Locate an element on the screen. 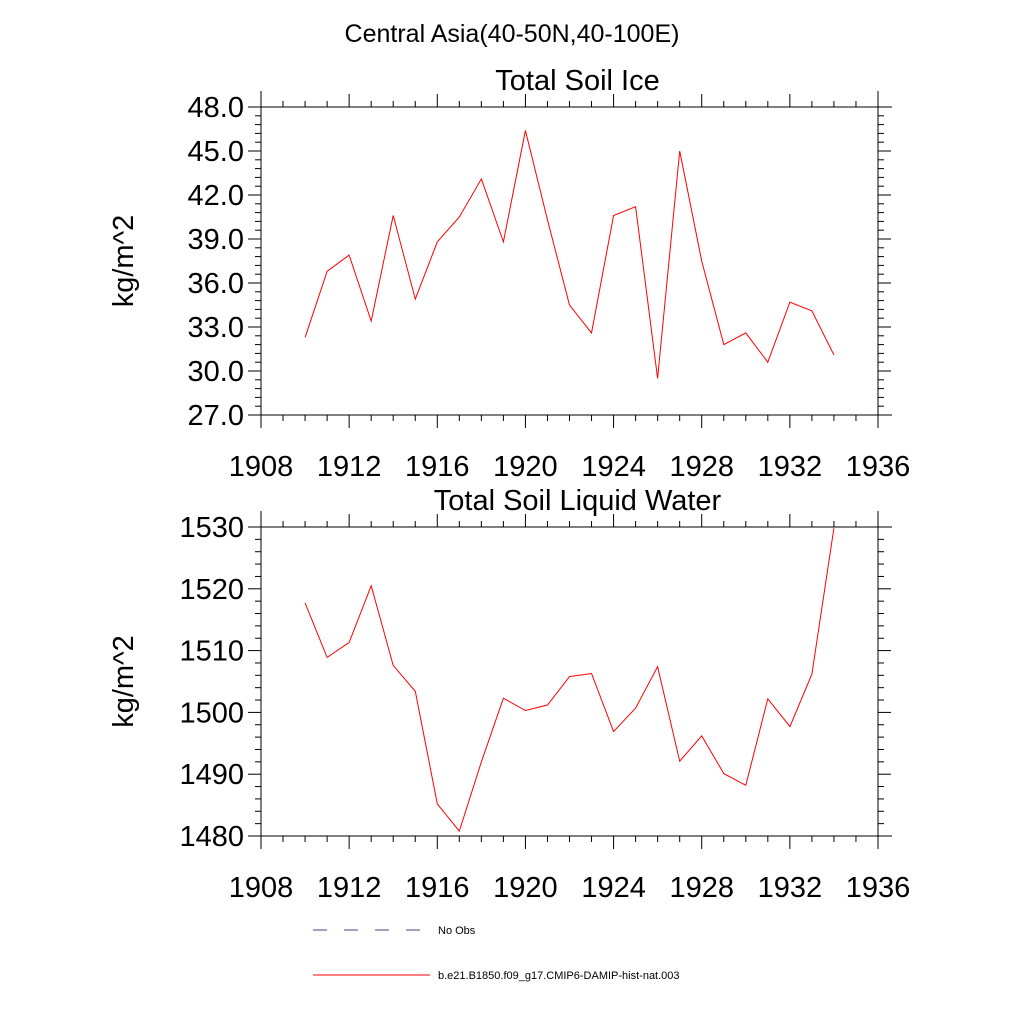 The image size is (1024, 1024). y-tick-label: 1530 is located at coordinates (211, 528).